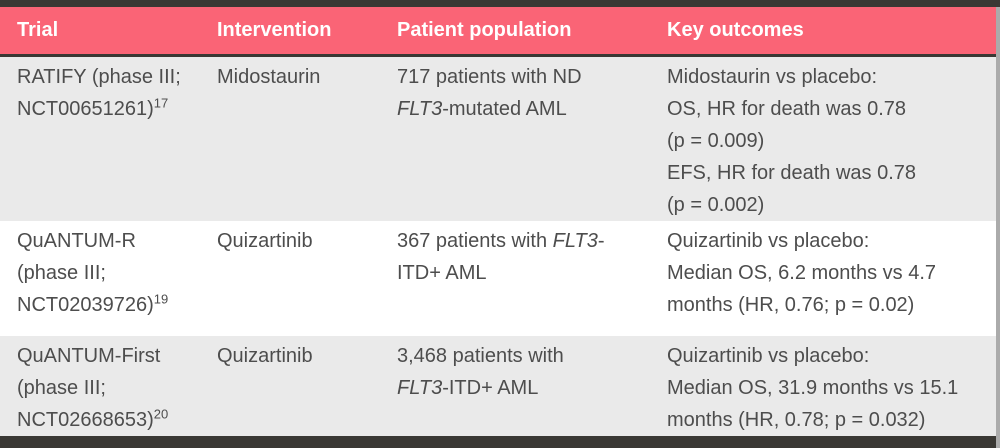 The image size is (1000, 448). I want to click on column-header-trial: Trial, so click(100, 32).